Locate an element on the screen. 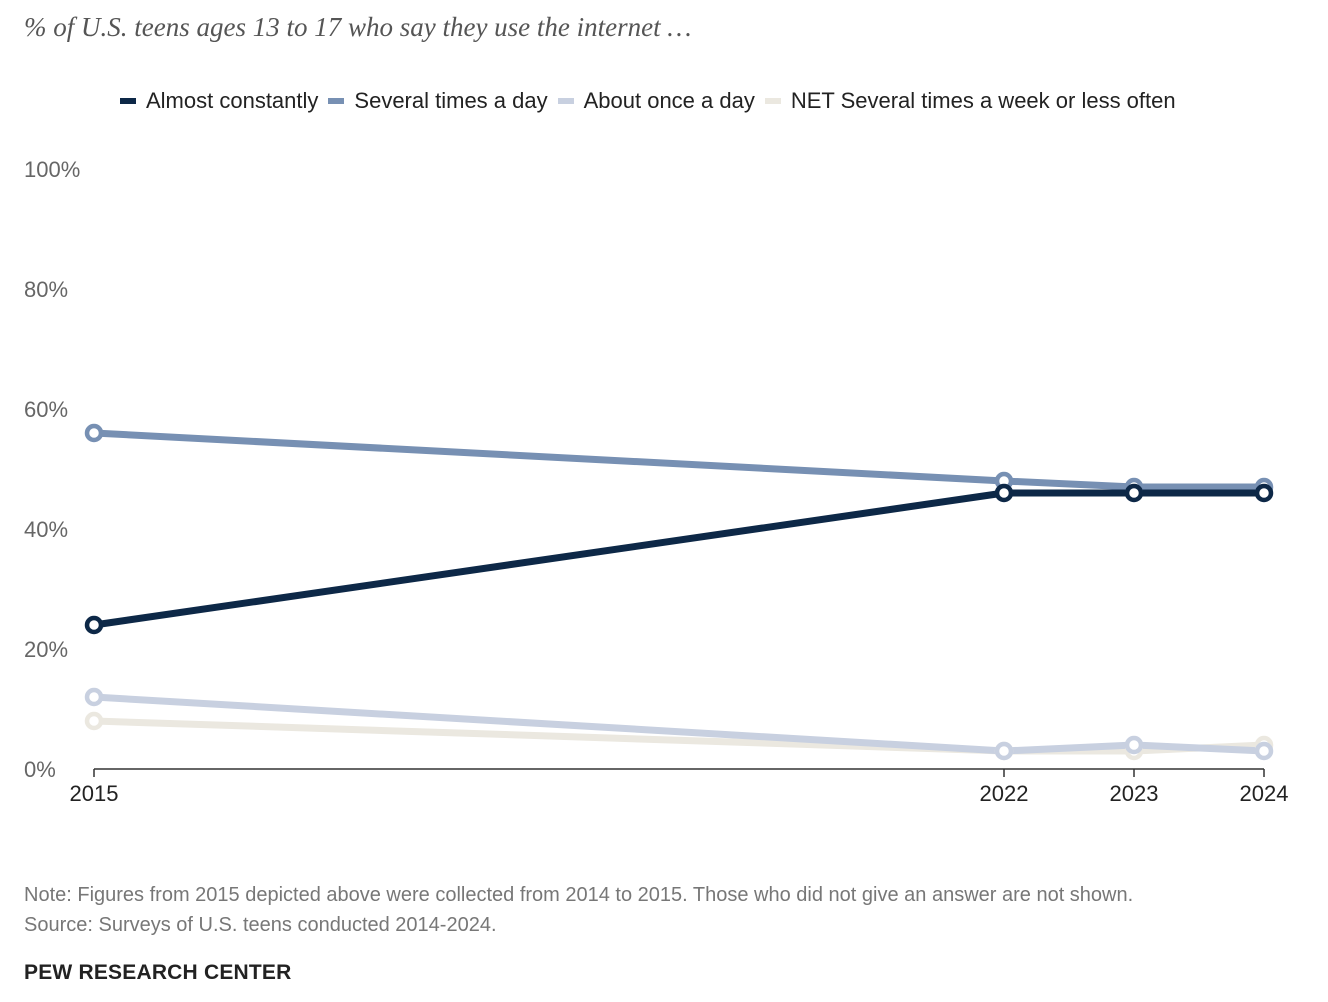 This screenshot has width=1328, height=1002. legend-item-net-several-times-a-week: NET Several times a week or less often is located at coordinates (970, 101).